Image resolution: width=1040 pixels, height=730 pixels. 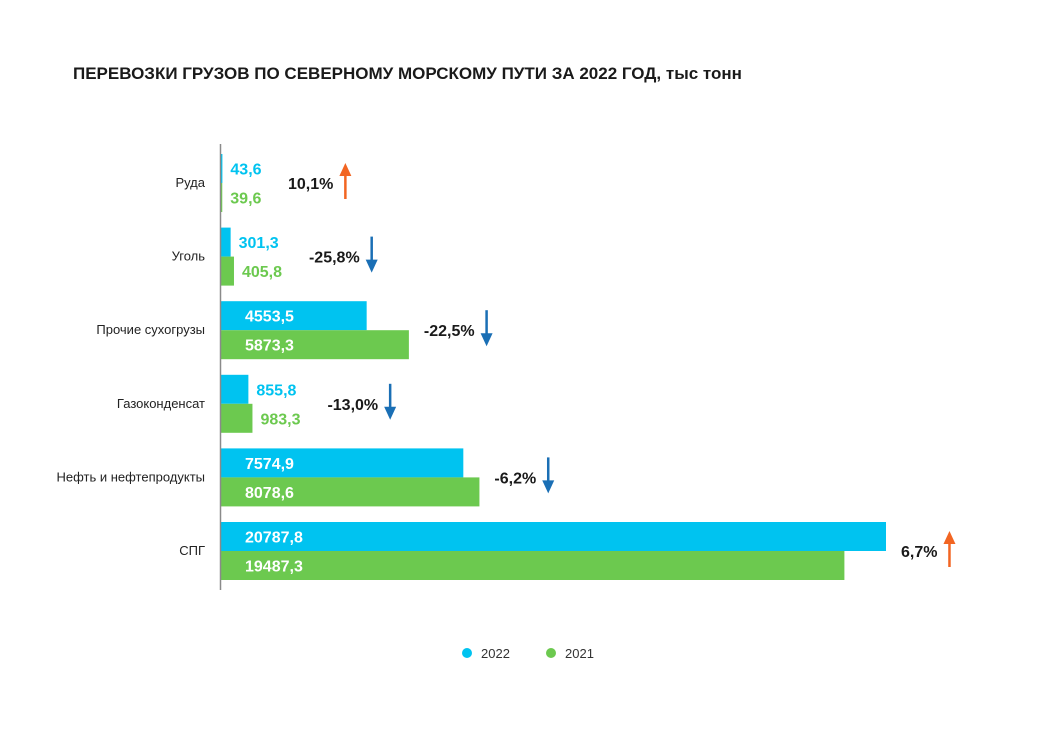 I want to click on change-label-3: -13,0%, so click(x=352, y=405).